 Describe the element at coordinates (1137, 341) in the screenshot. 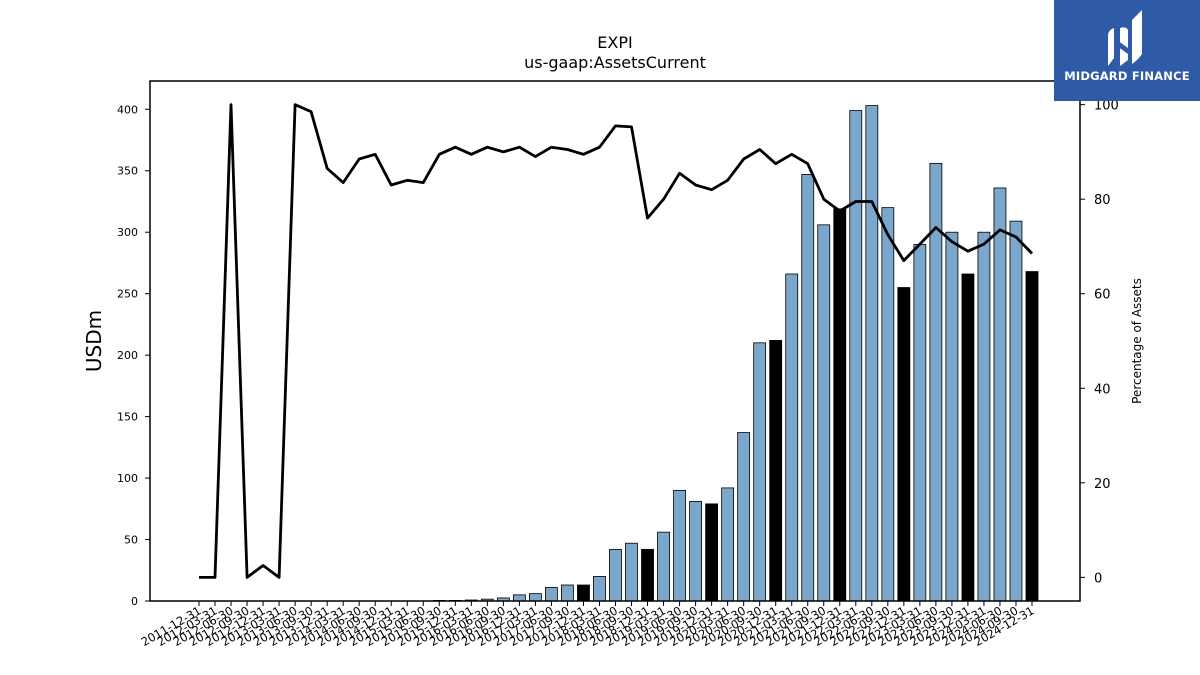

I see `y2-axis-label: Percentage of Assets` at that location.